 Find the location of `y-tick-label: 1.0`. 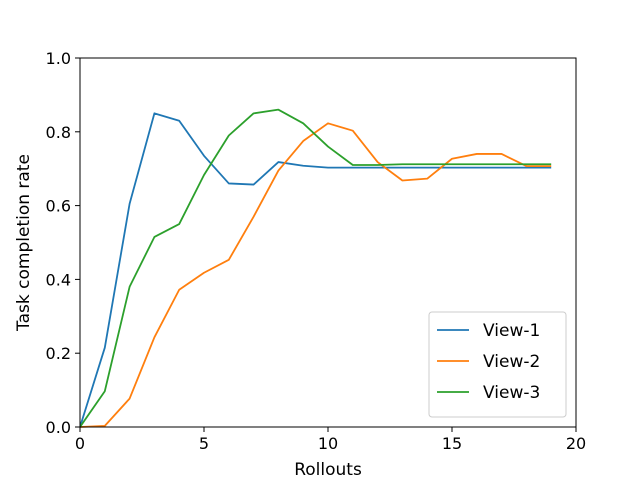

y-tick-label: 1.0 is located at coordinates (58, 58).